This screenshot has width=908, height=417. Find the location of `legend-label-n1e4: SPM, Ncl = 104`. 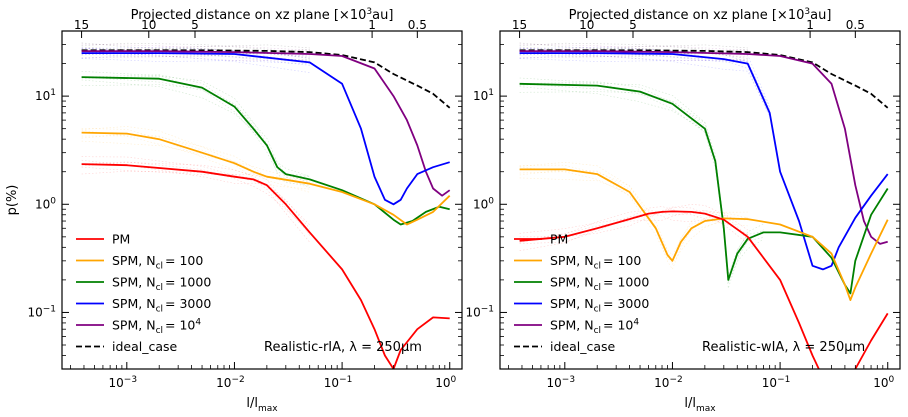

legend-label-n1e4: SPM, Ncl = 104 is located at coordinates (156, 327).